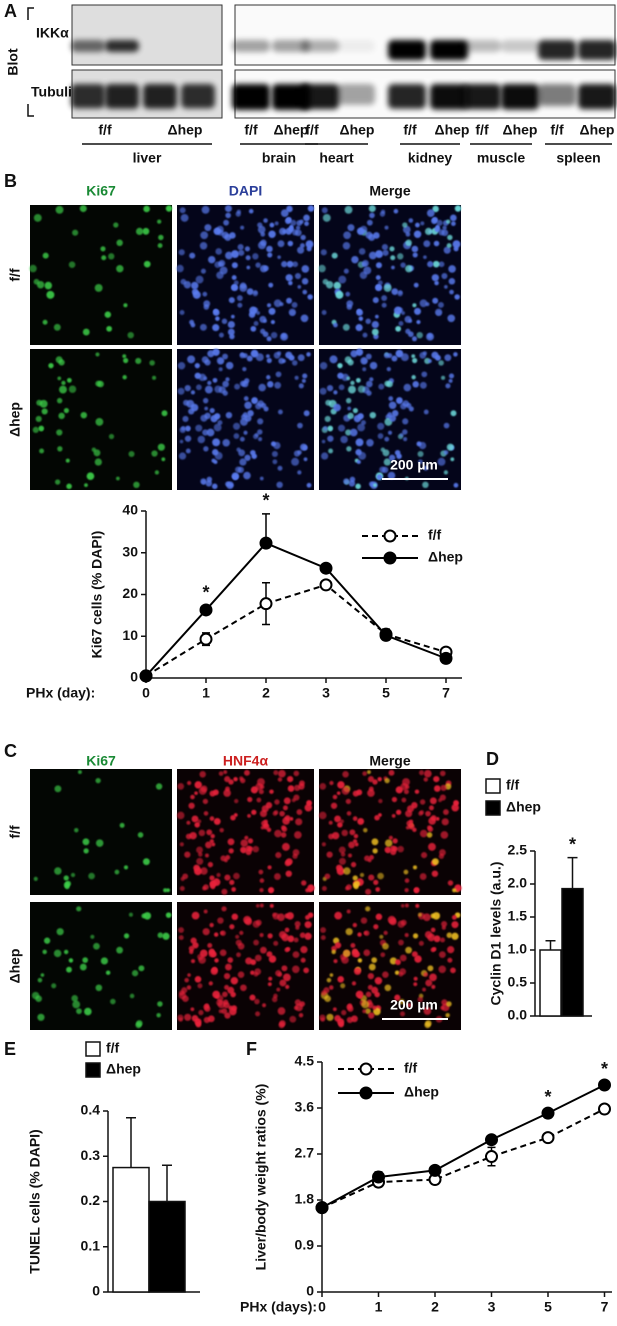  What do you see at coordinates (518, 982) in the screenshot?
I see `y-tick-label: 0.5` at bounding box center [518, 982].